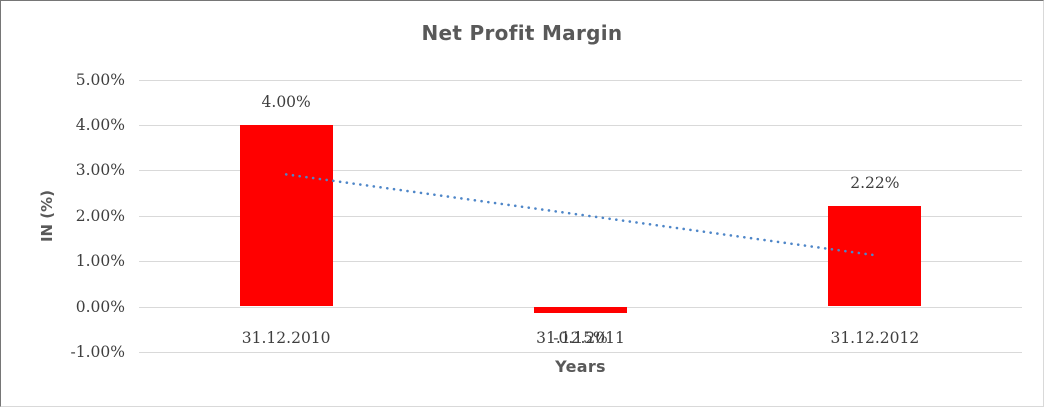 Image resolution: width=1044 pixels, height=407 pixels. I want to click on y-tick-label: 3.00%, so click(100, 170).